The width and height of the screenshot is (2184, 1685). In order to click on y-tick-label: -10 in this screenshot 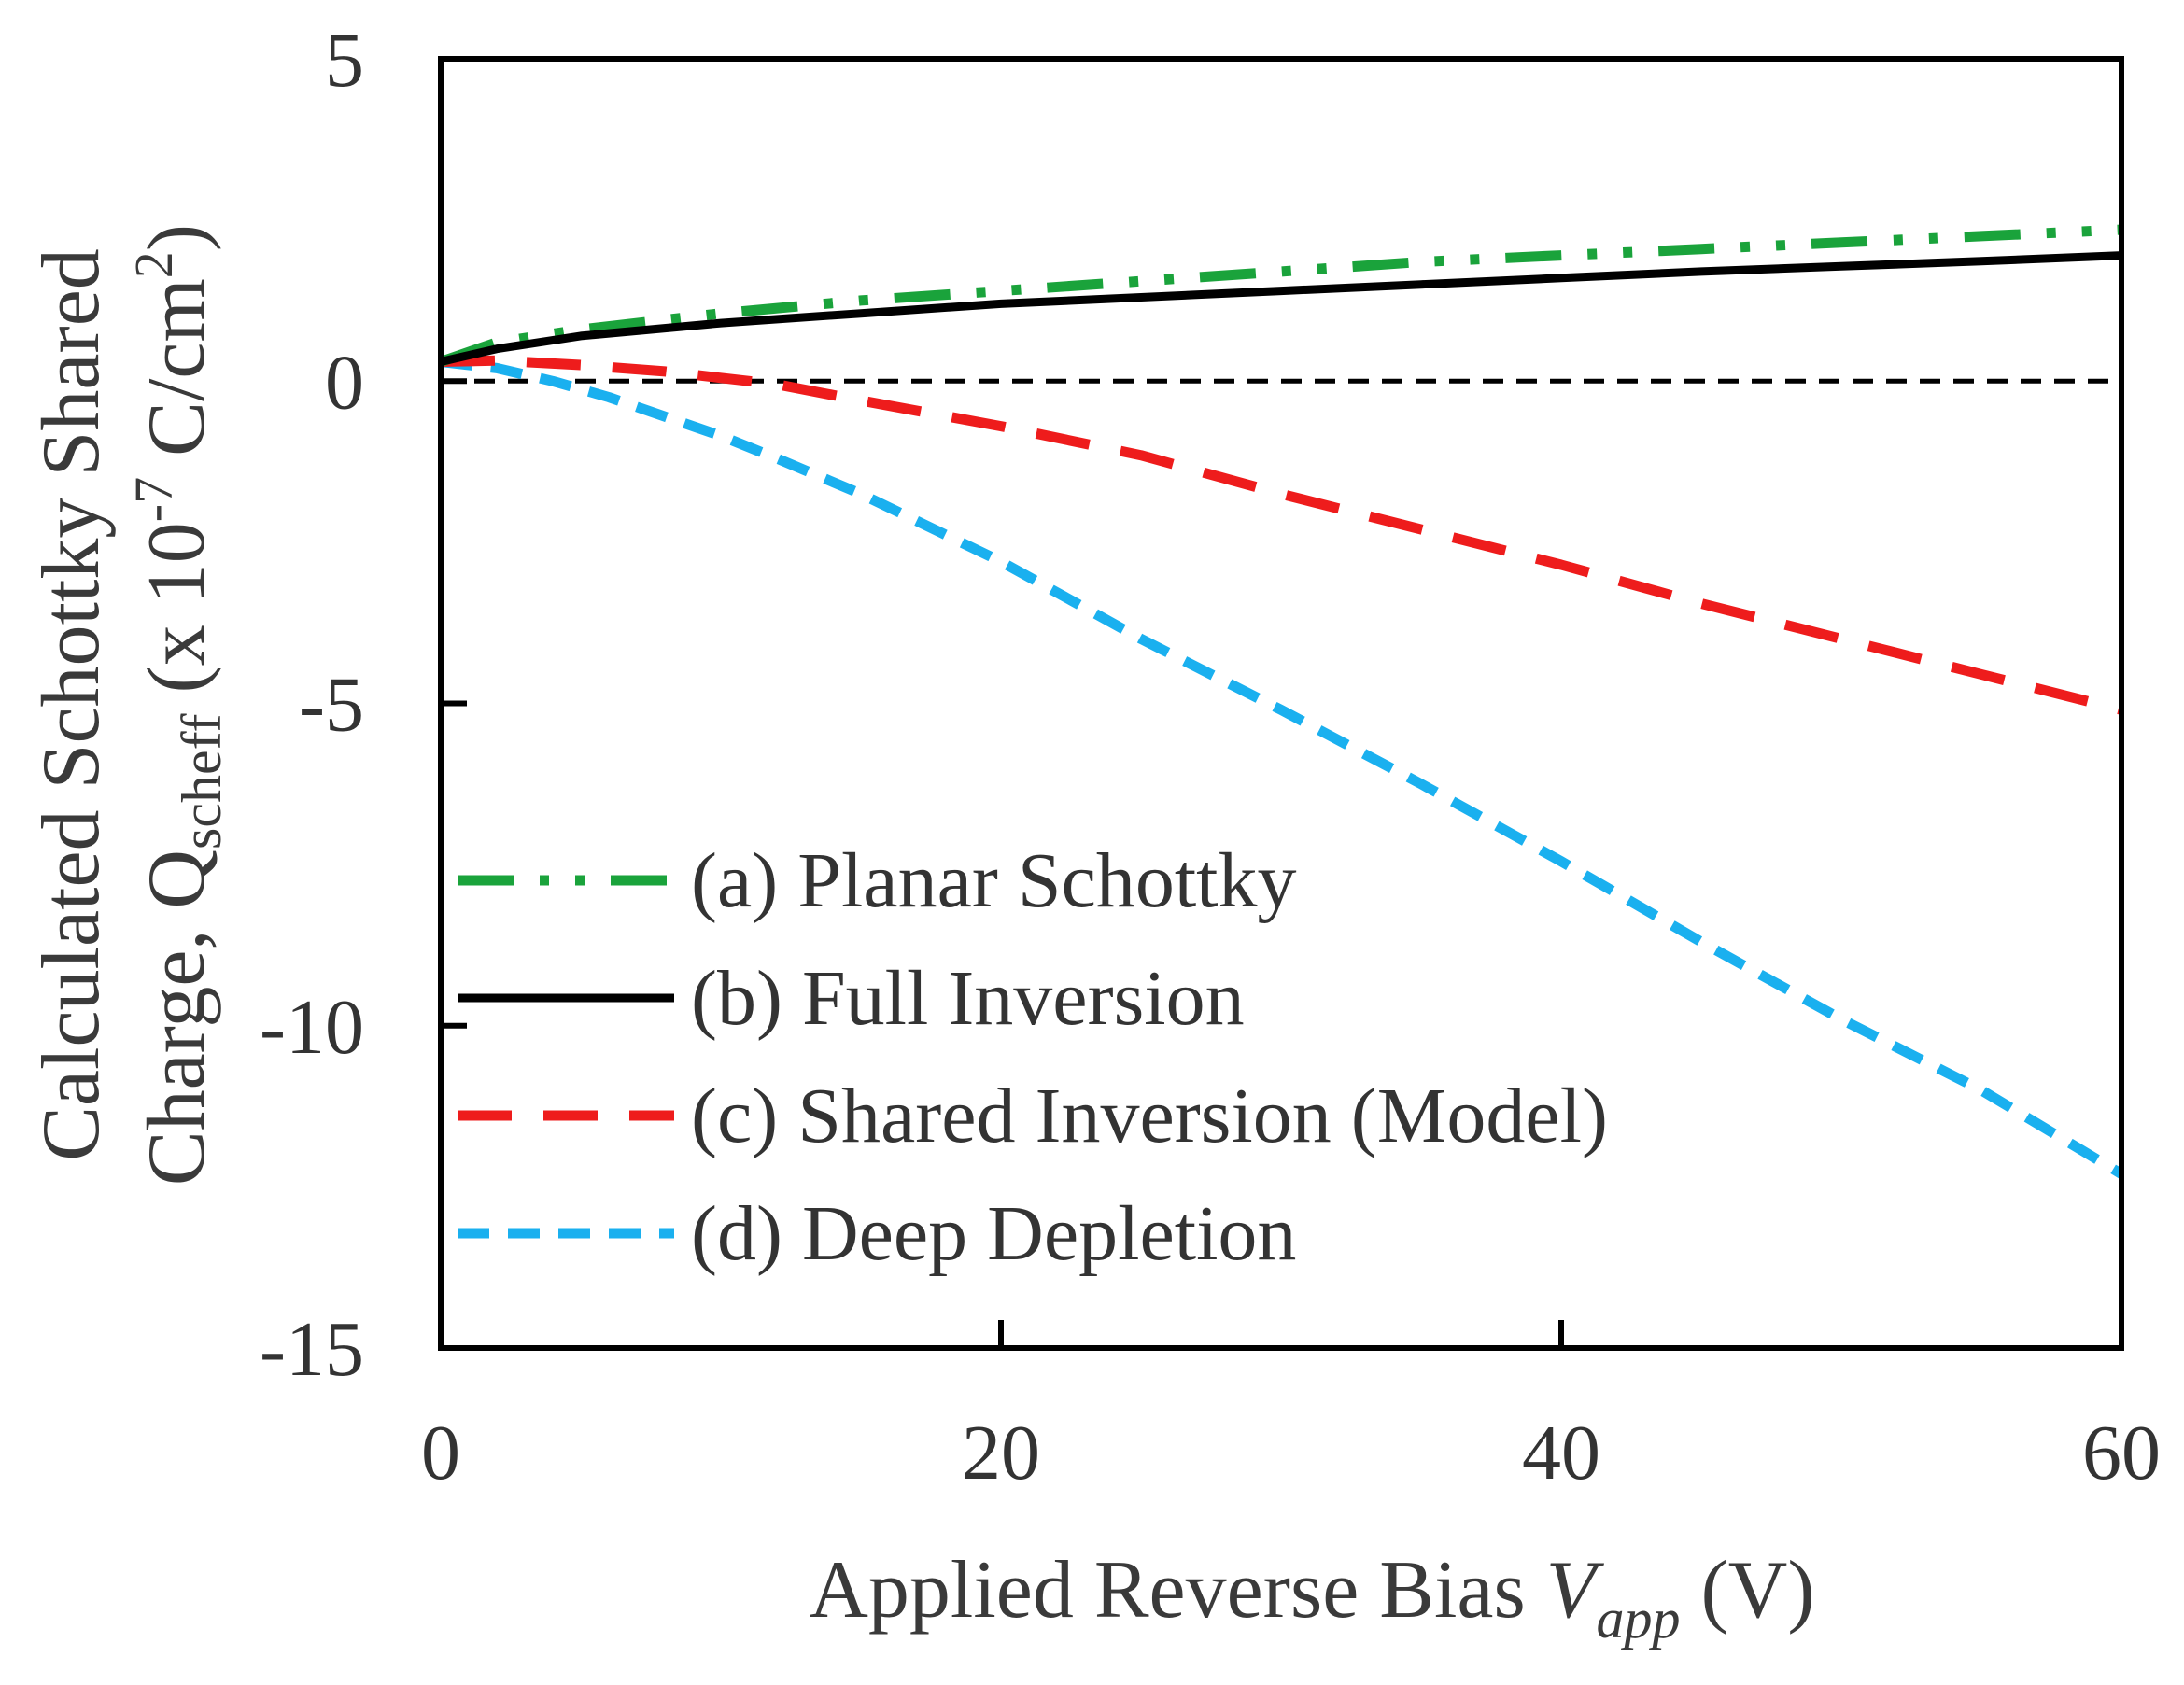, I will do `click(312, 1027)`.